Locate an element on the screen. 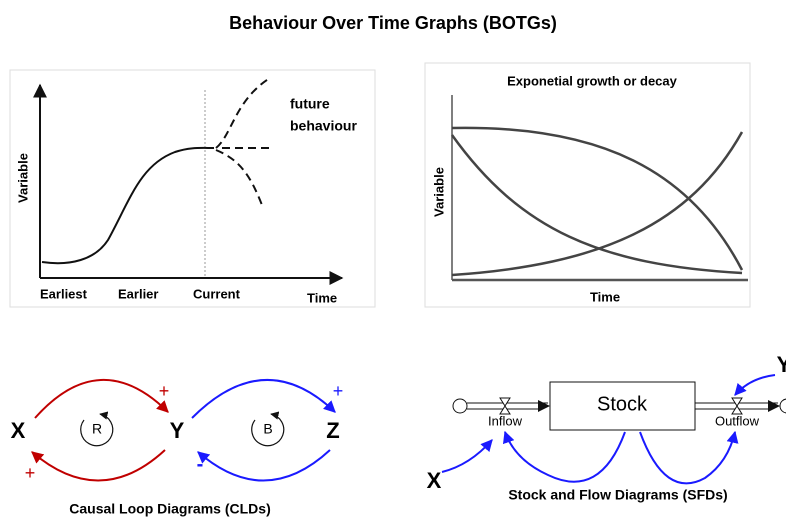 This screenshot has width=786, height=520. stock-label: Stock is located at coordinates (622, 404).